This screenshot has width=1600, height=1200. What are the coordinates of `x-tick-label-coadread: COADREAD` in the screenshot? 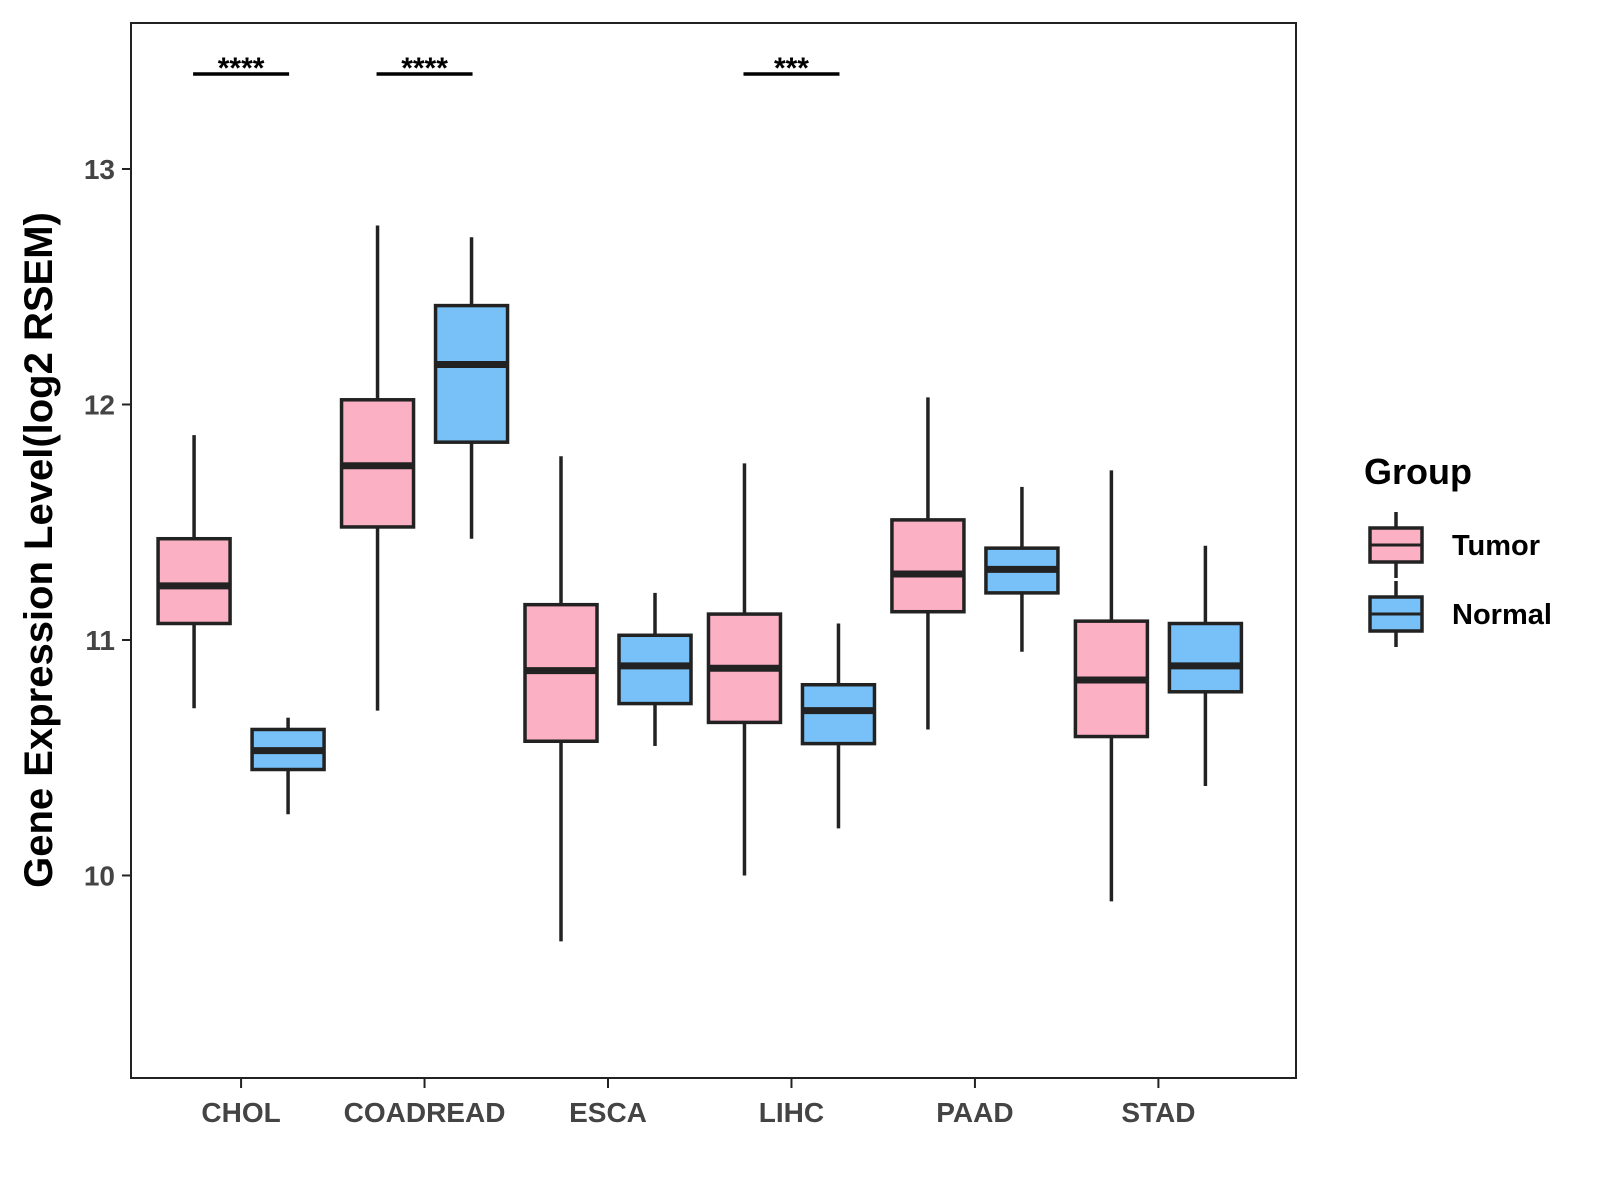 It's located at (425, 1112).